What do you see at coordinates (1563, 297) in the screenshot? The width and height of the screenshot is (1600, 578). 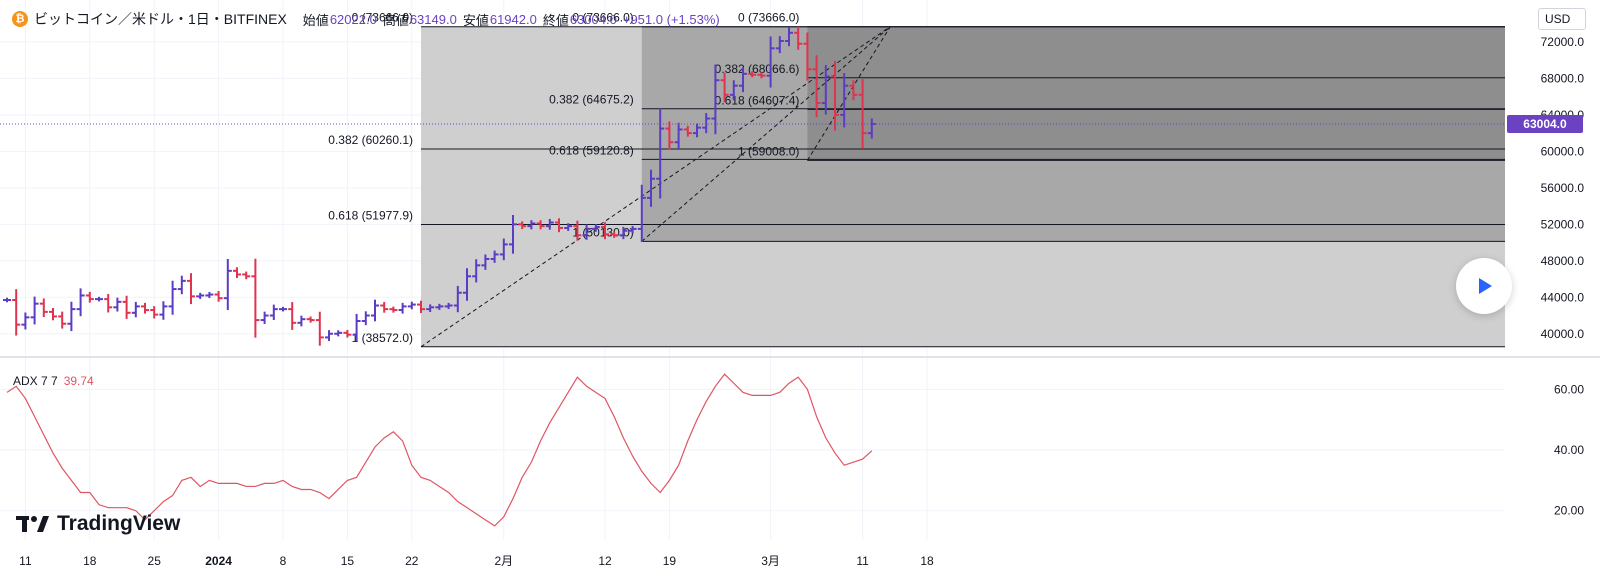 I see `price-axis-label: 44000.0` at bounding box center [1563, 297].